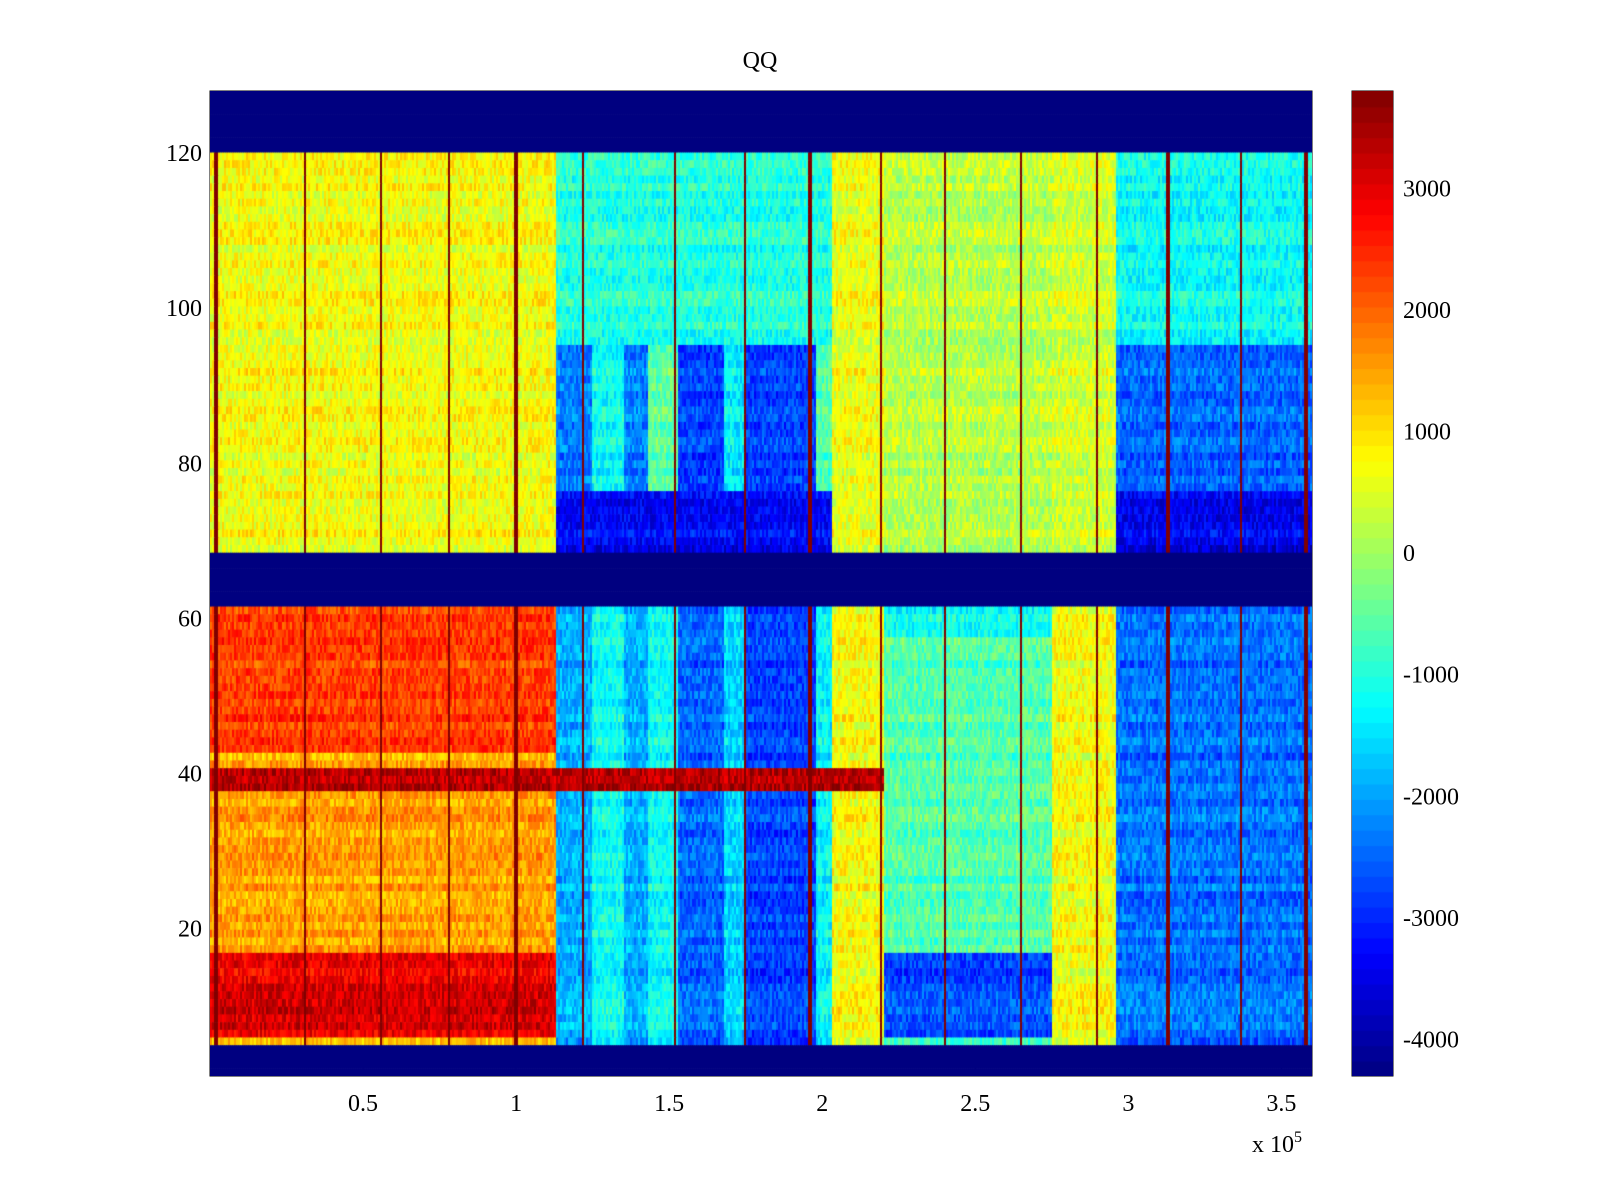 Image resolution: width=1600 pixels, height=1200 pixels. Describe the element at coordinates (1273, 1145) in the screenshot. I see `x-multiplier-base: x 10` at that location.